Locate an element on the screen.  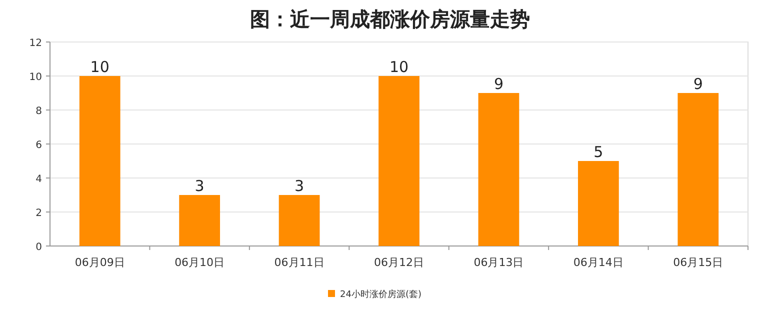
x-tick-label: 06月15日 is located at coordinates (698, 262).